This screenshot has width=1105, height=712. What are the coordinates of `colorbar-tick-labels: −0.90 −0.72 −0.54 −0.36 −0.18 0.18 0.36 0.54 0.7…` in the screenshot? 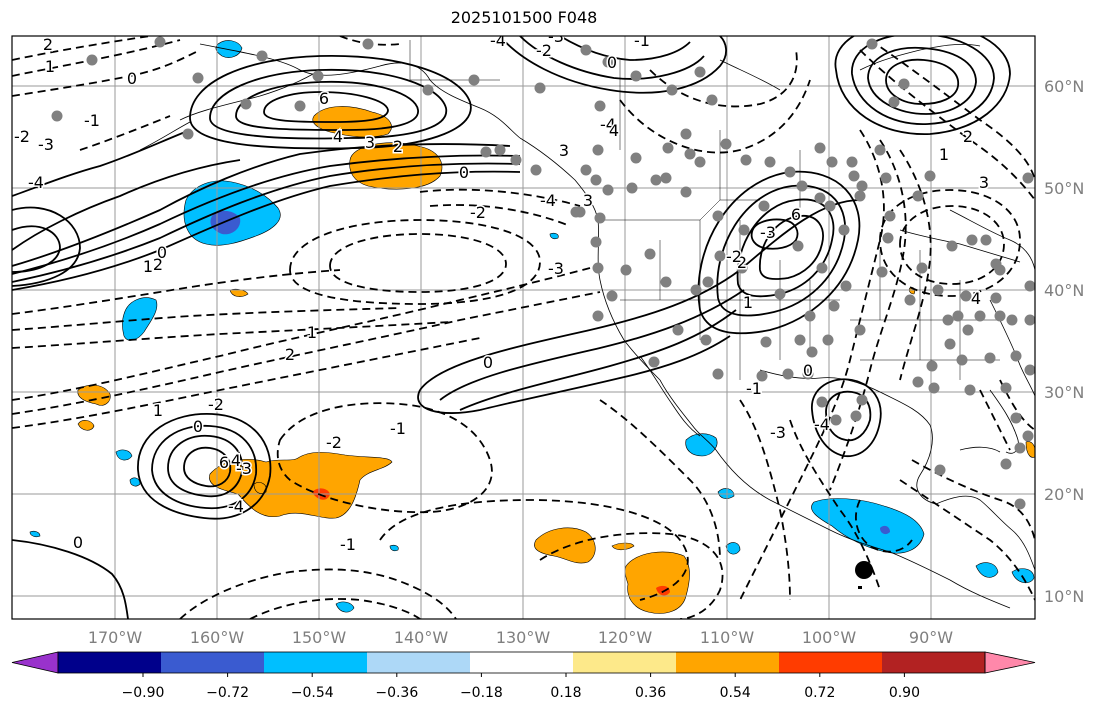 It's located at (521, 687).